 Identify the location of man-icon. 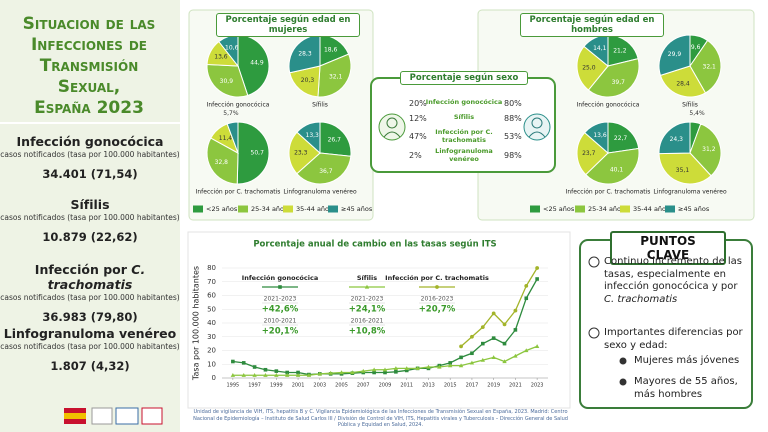
(537, 127).